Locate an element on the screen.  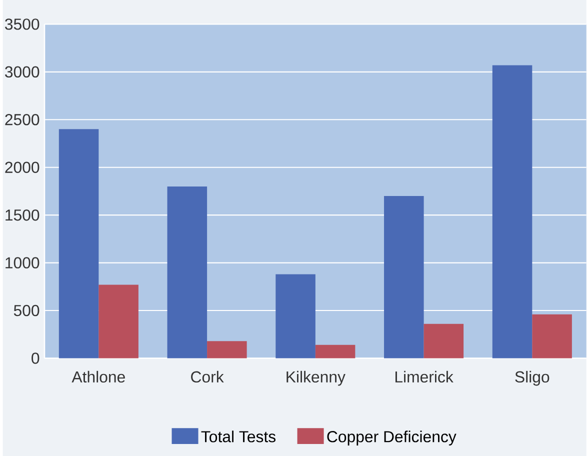
y-tick-label: 2000 is located at coordinates (22, 167).